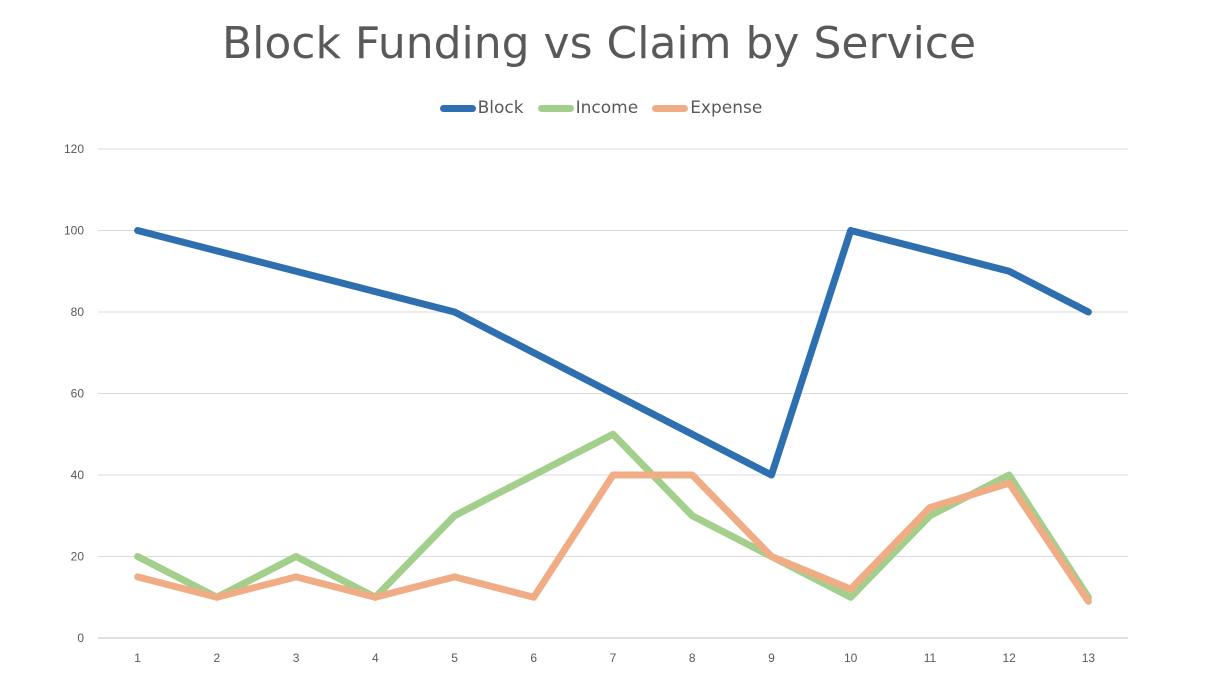  What do you see at coordinates (851, 658) in the screenshot?
I see `x-tick-label: 10` at bounding box center [851, 658].